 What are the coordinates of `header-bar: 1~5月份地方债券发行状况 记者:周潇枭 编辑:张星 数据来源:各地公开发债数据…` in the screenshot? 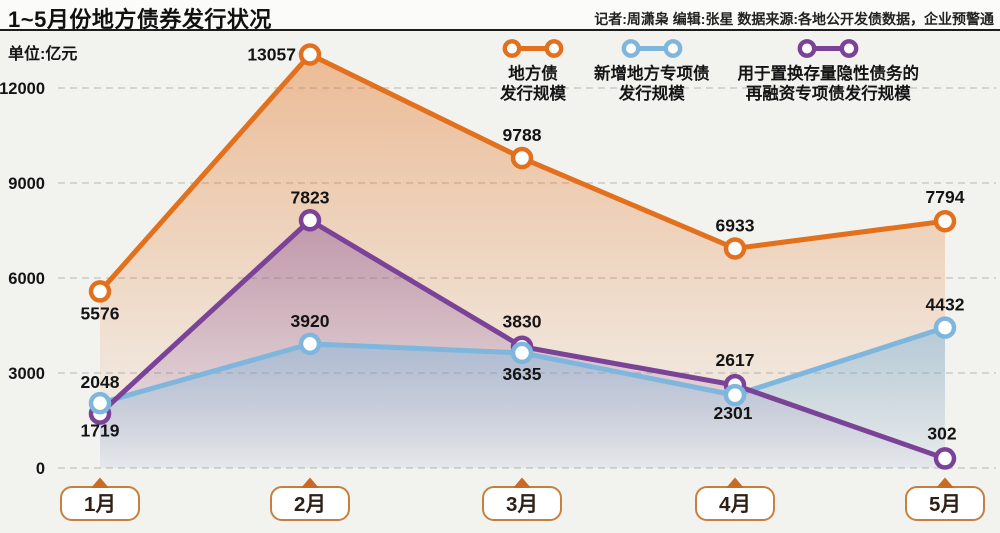 It's located at (500, 16).